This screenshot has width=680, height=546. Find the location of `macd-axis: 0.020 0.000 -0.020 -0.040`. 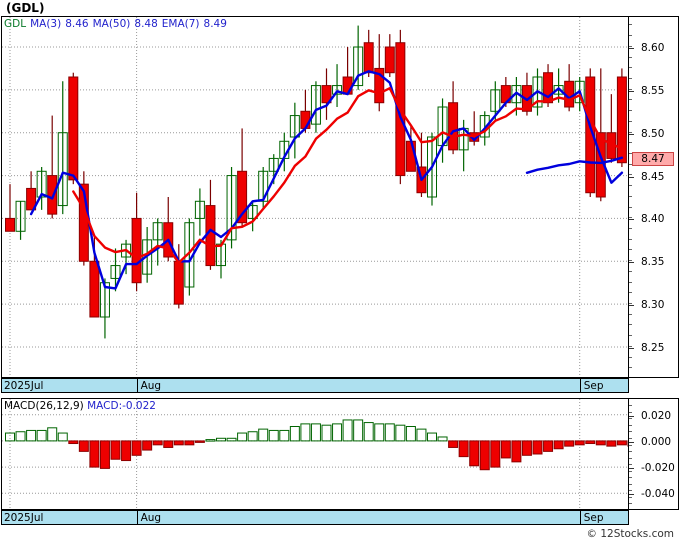

macd-axis: 0.020 0.000 -0.020 -0.040 is located at coordinates (654, 454).